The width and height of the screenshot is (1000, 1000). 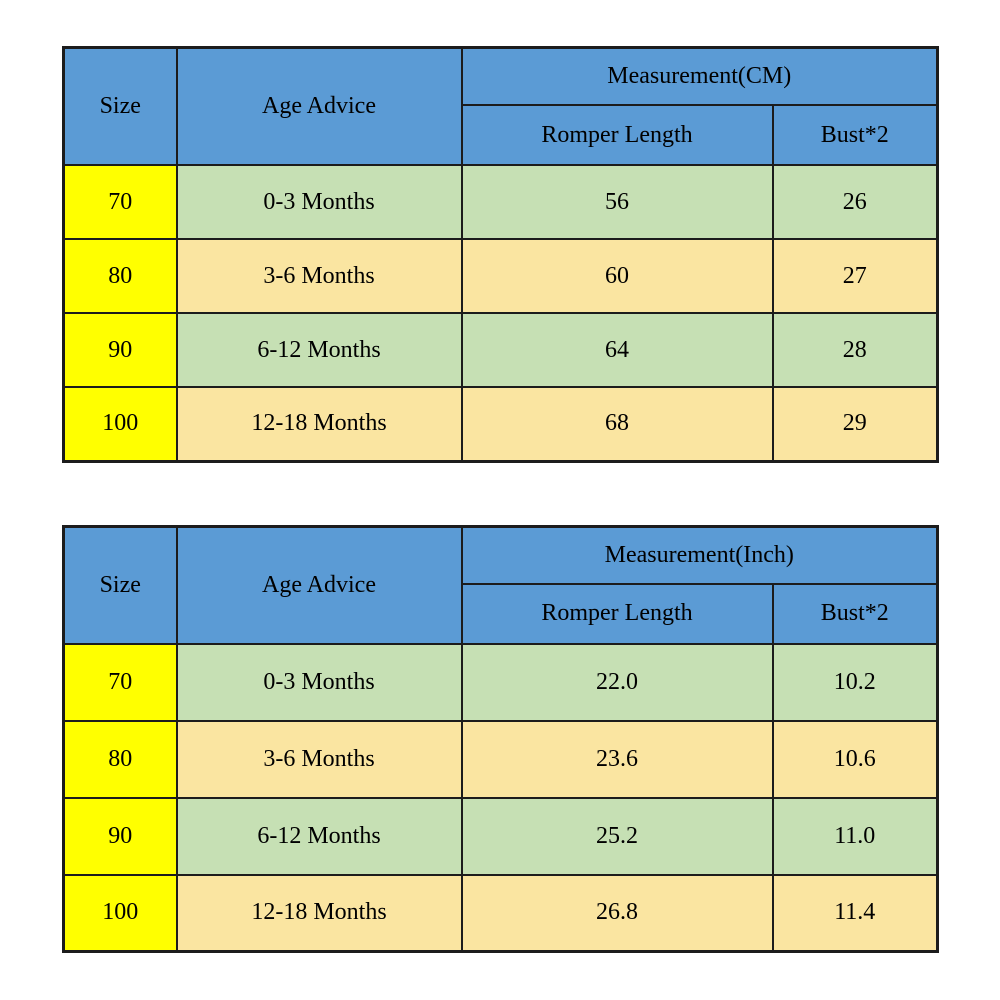 What do you see at coordinates (617, 759) in the screenshot?
I see `length-cell: 23.6` at bounding box center [617, 759].